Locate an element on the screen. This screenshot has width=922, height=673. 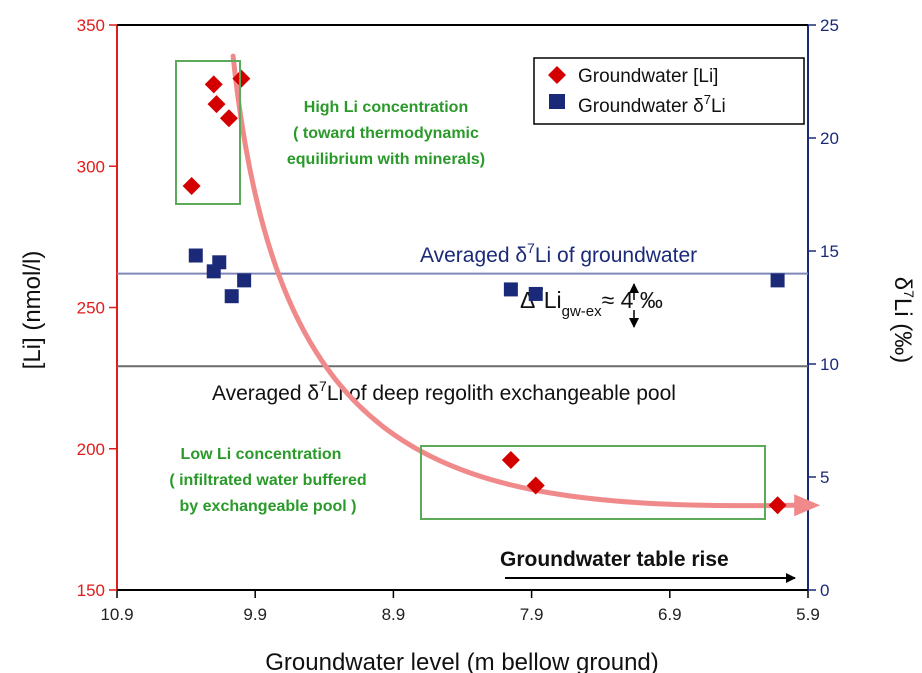
x-tick-label: 8.9 is located at coordinates (394, 614).